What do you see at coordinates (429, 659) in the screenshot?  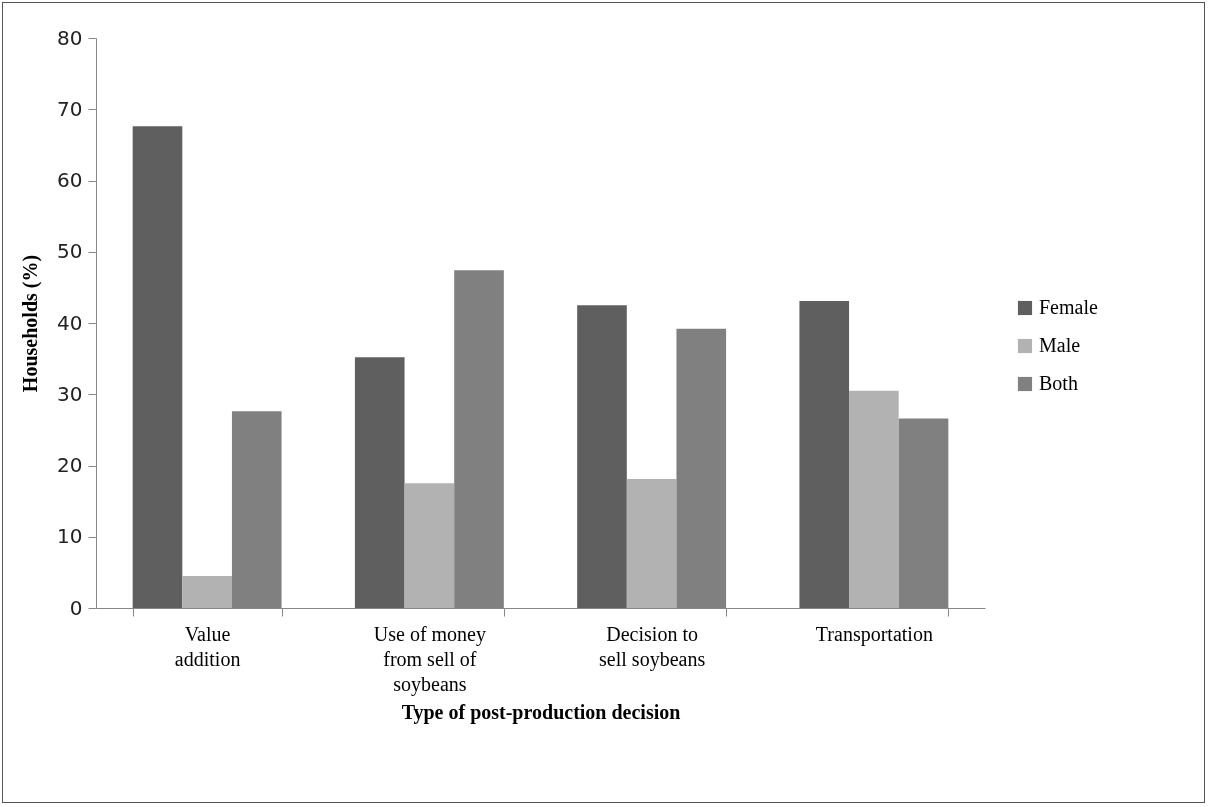 I see `x-tick-label: Use of money from sell of soybeans` at bounding box center [429, 659].